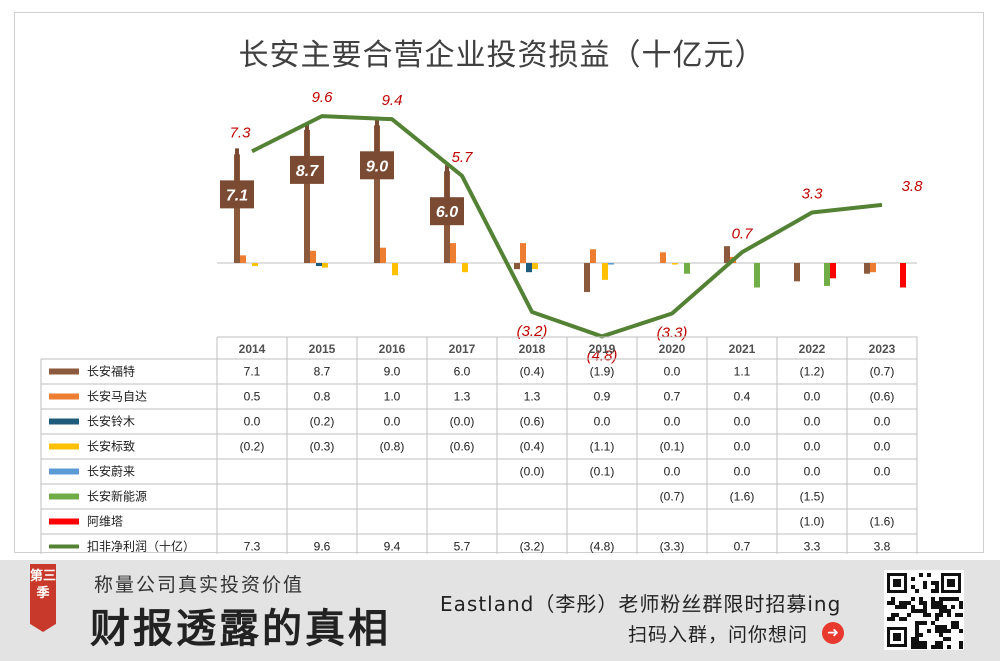 This screenshot has width=1000, height=661. Describe the element at coordinates (797, 272) in the screenshot. I see `bar-0-2022` at that location.